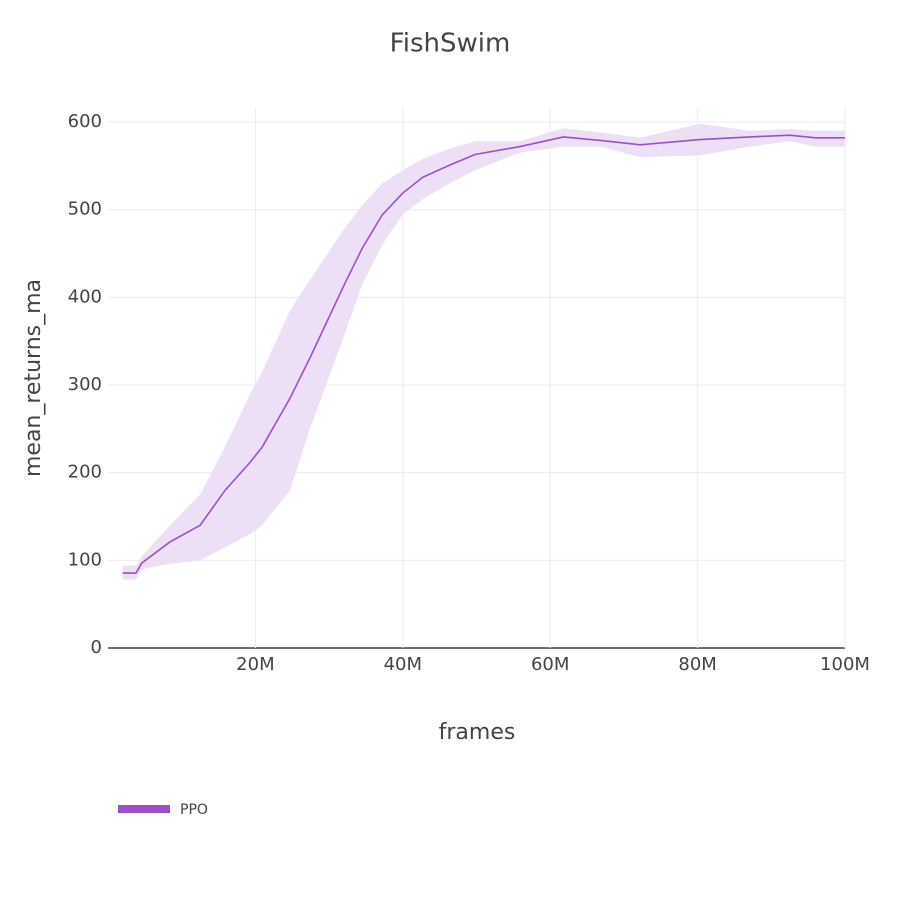  Describe the element at coordinates (96, 647) in the screenshot. I see `y-tick-label: 0` at that location.